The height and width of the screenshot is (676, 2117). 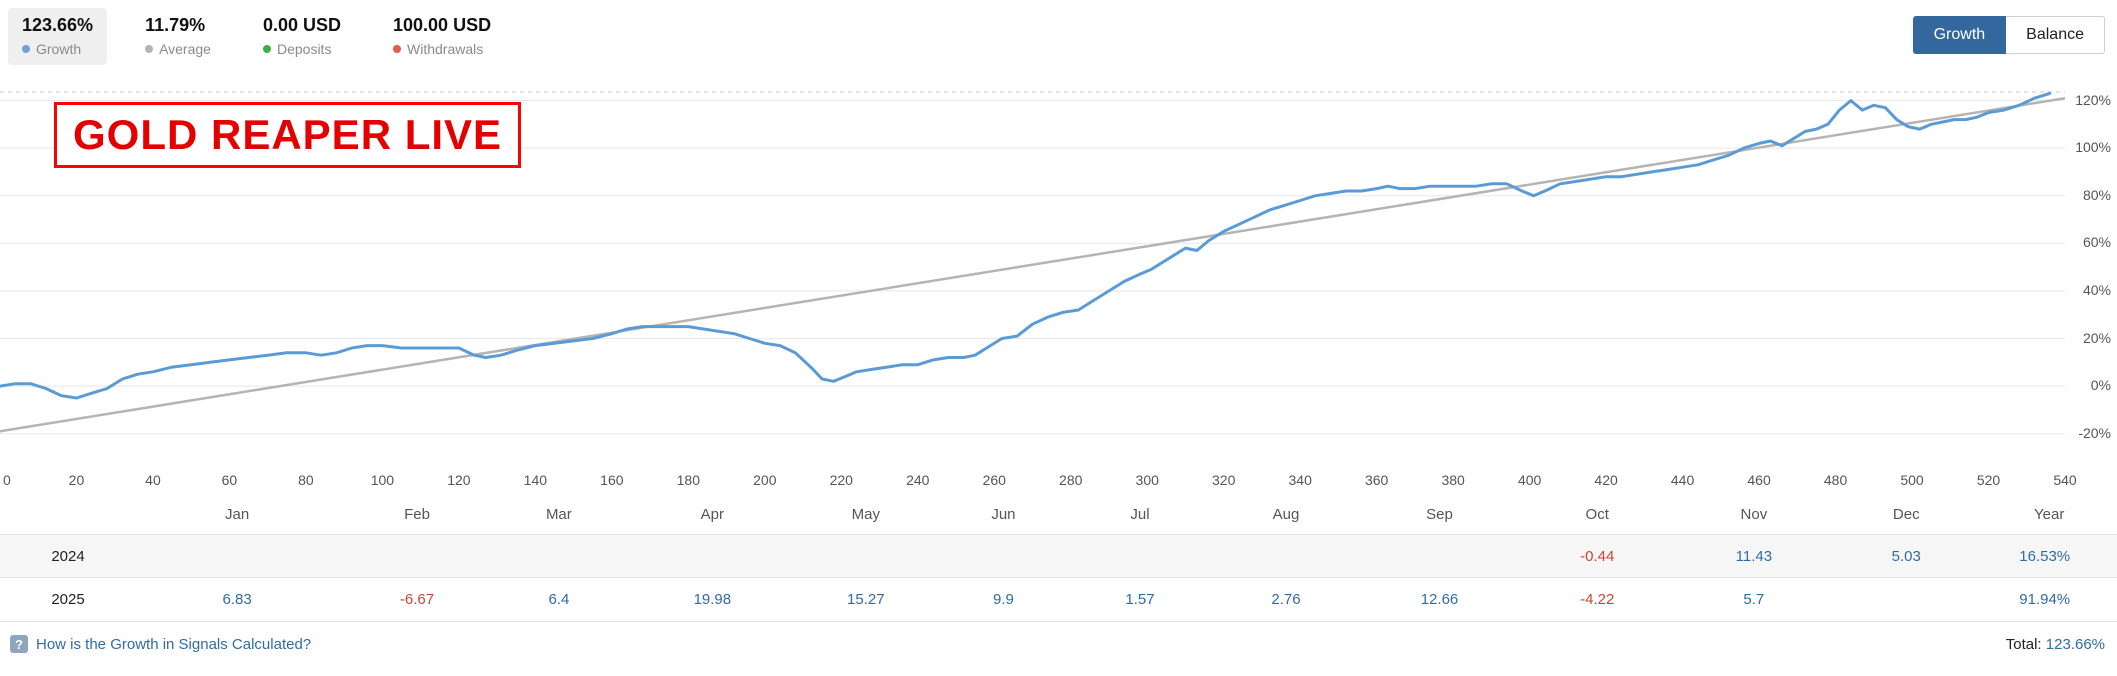 I want to click on x-tick-label: 140, so click(x=535, y=480).